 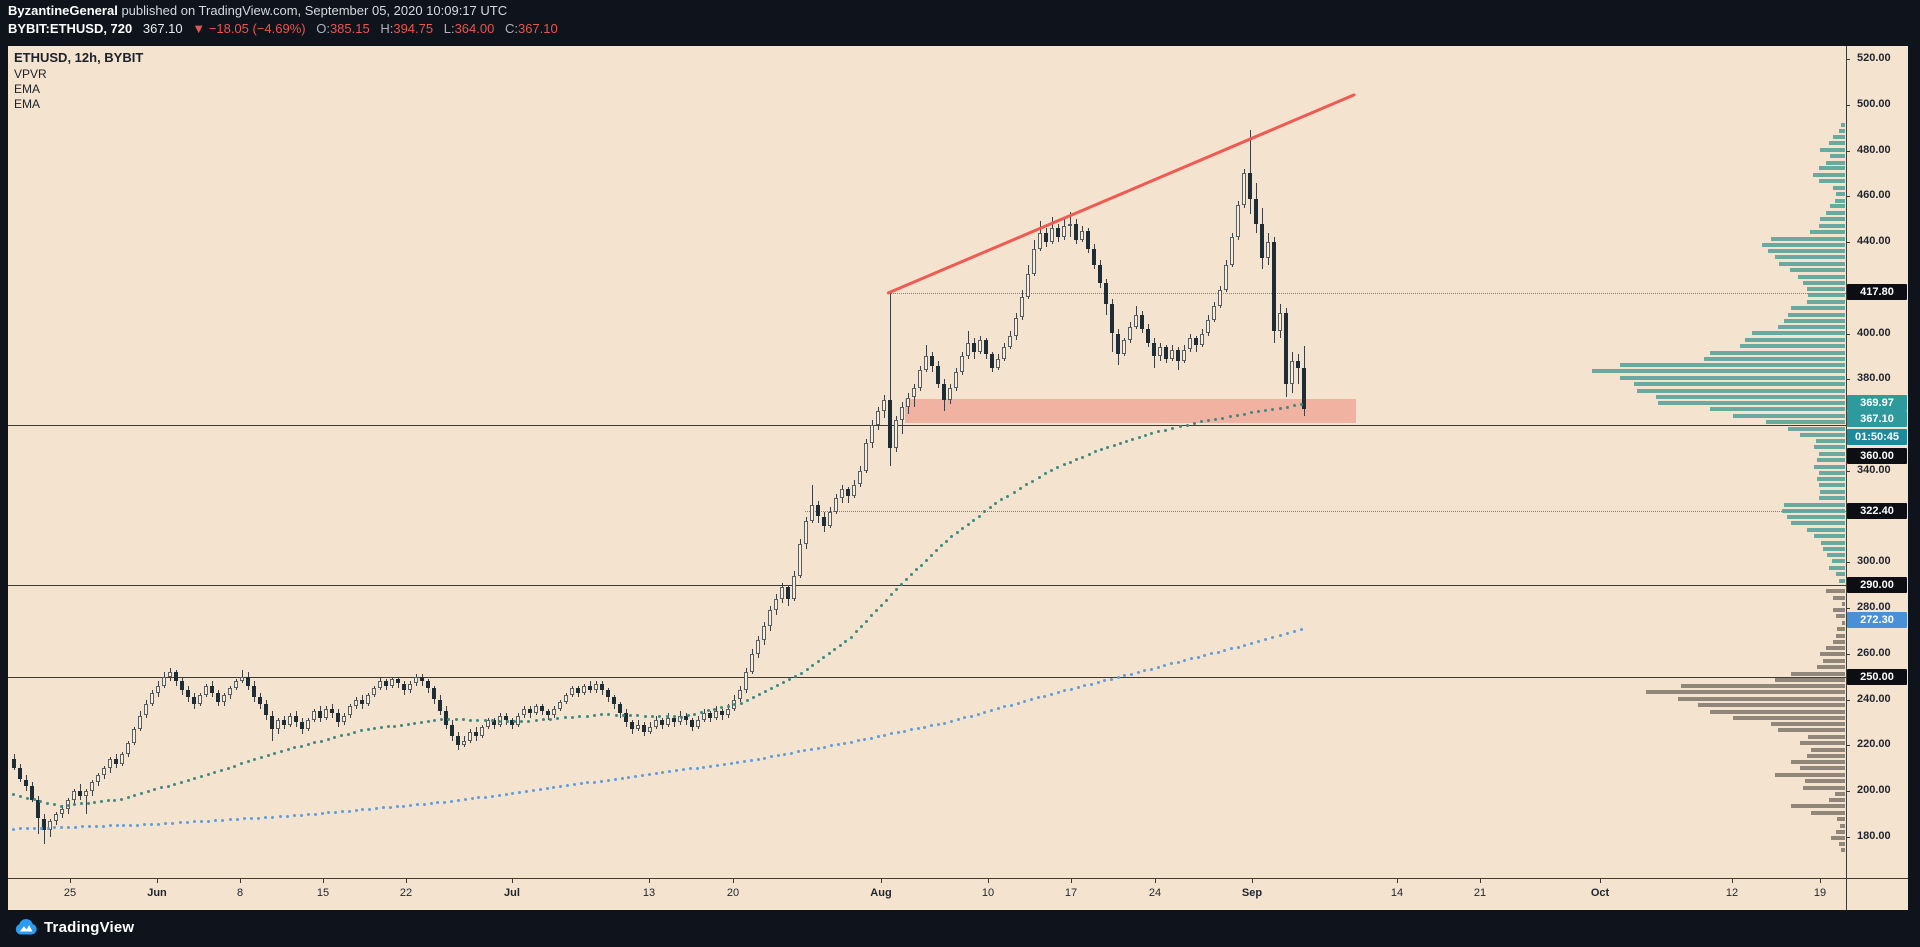 I want to click on low-value: 364.00, so click(x=474, y=28).